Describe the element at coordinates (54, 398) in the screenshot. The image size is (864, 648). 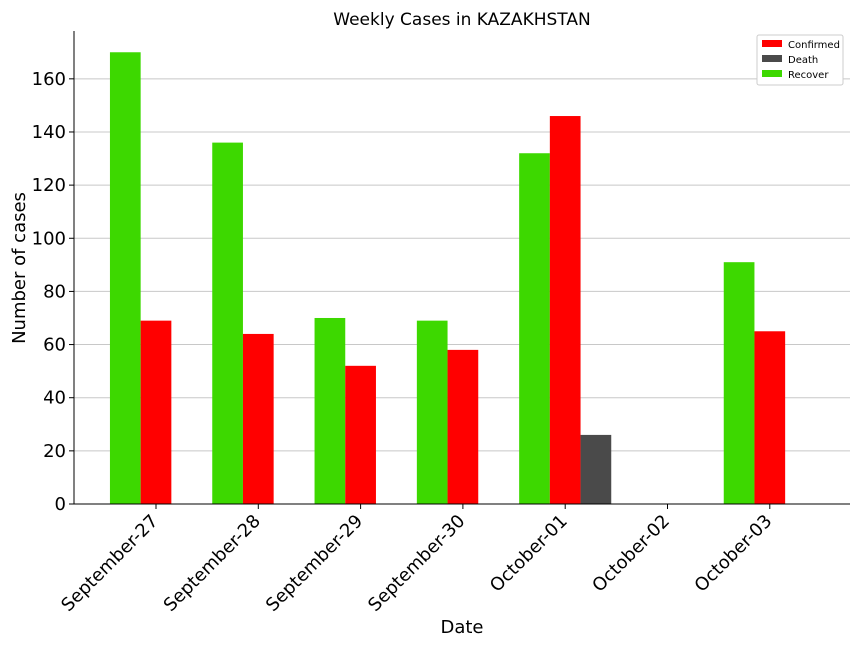
I see `y-tick-label: 40` at that location.